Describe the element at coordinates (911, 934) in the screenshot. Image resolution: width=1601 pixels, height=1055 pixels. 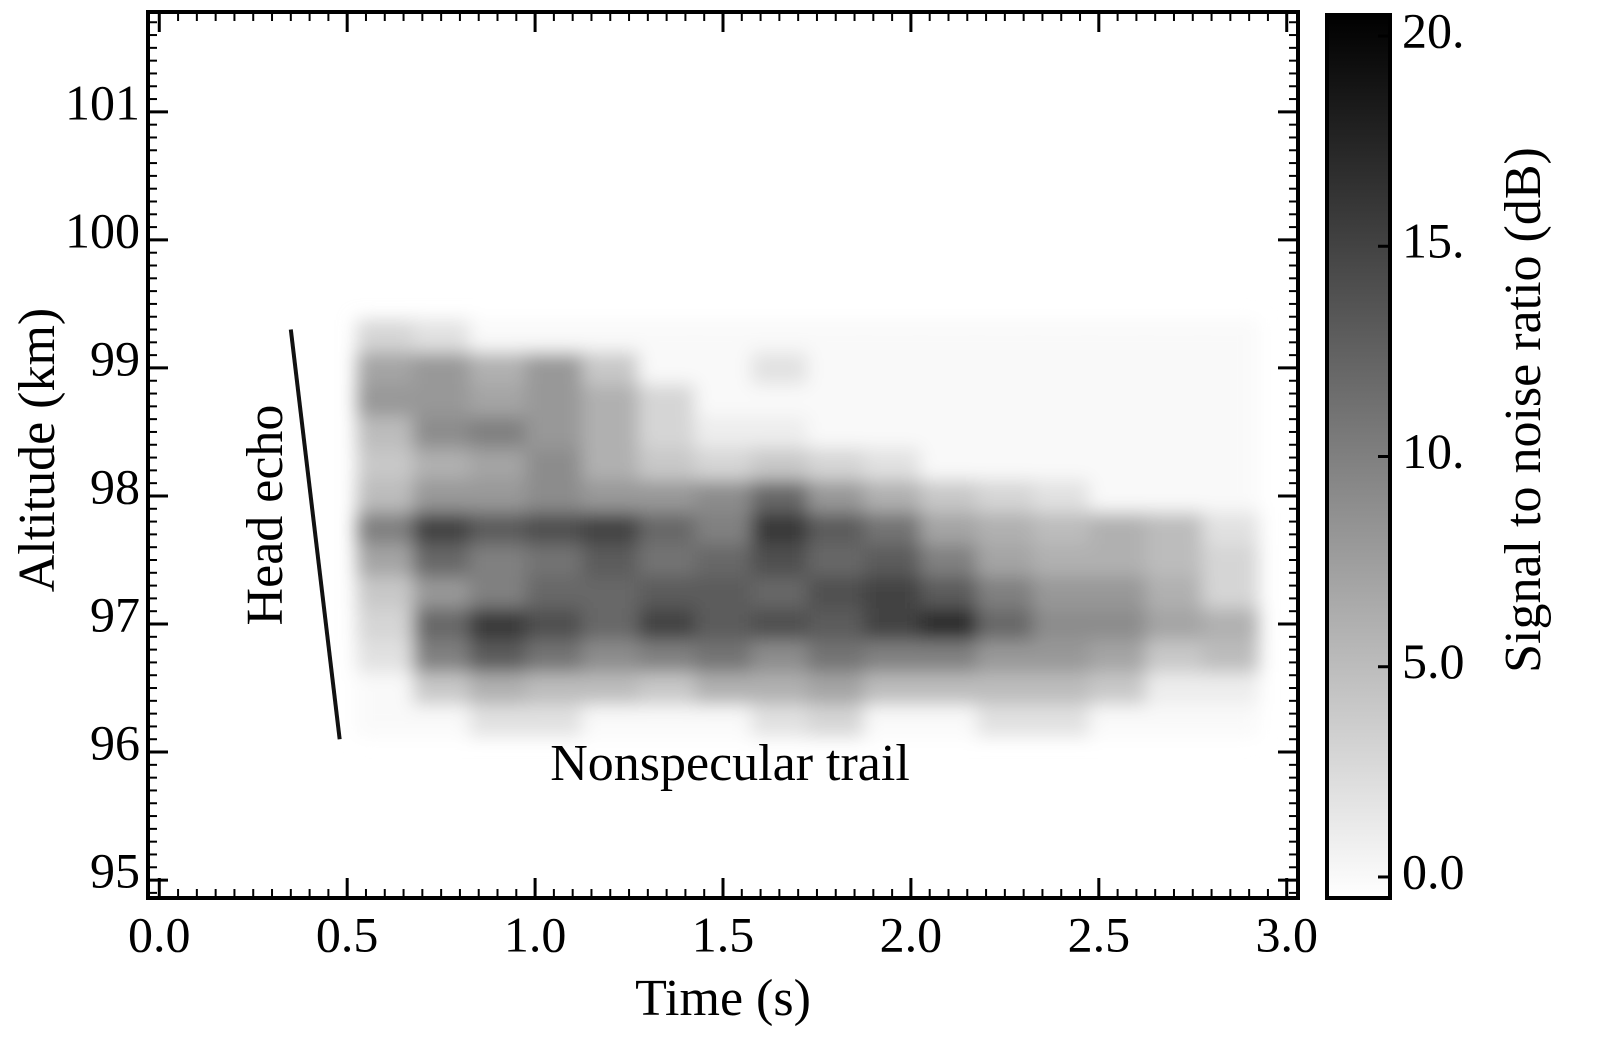
I see `x-tick-label: 2.0` at that location.